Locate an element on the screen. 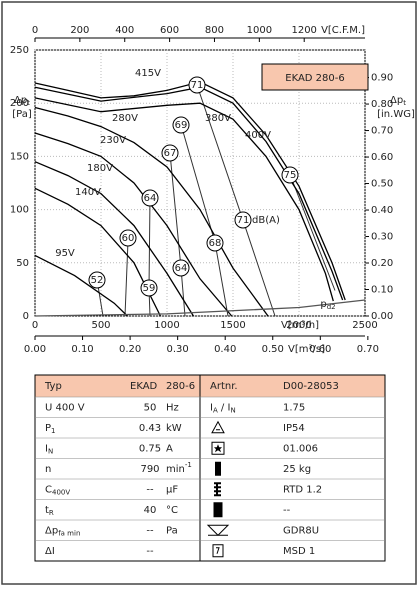 The image size is (419, 591). row-rvalue: MSD 1 is located at coordinates (299, 551).